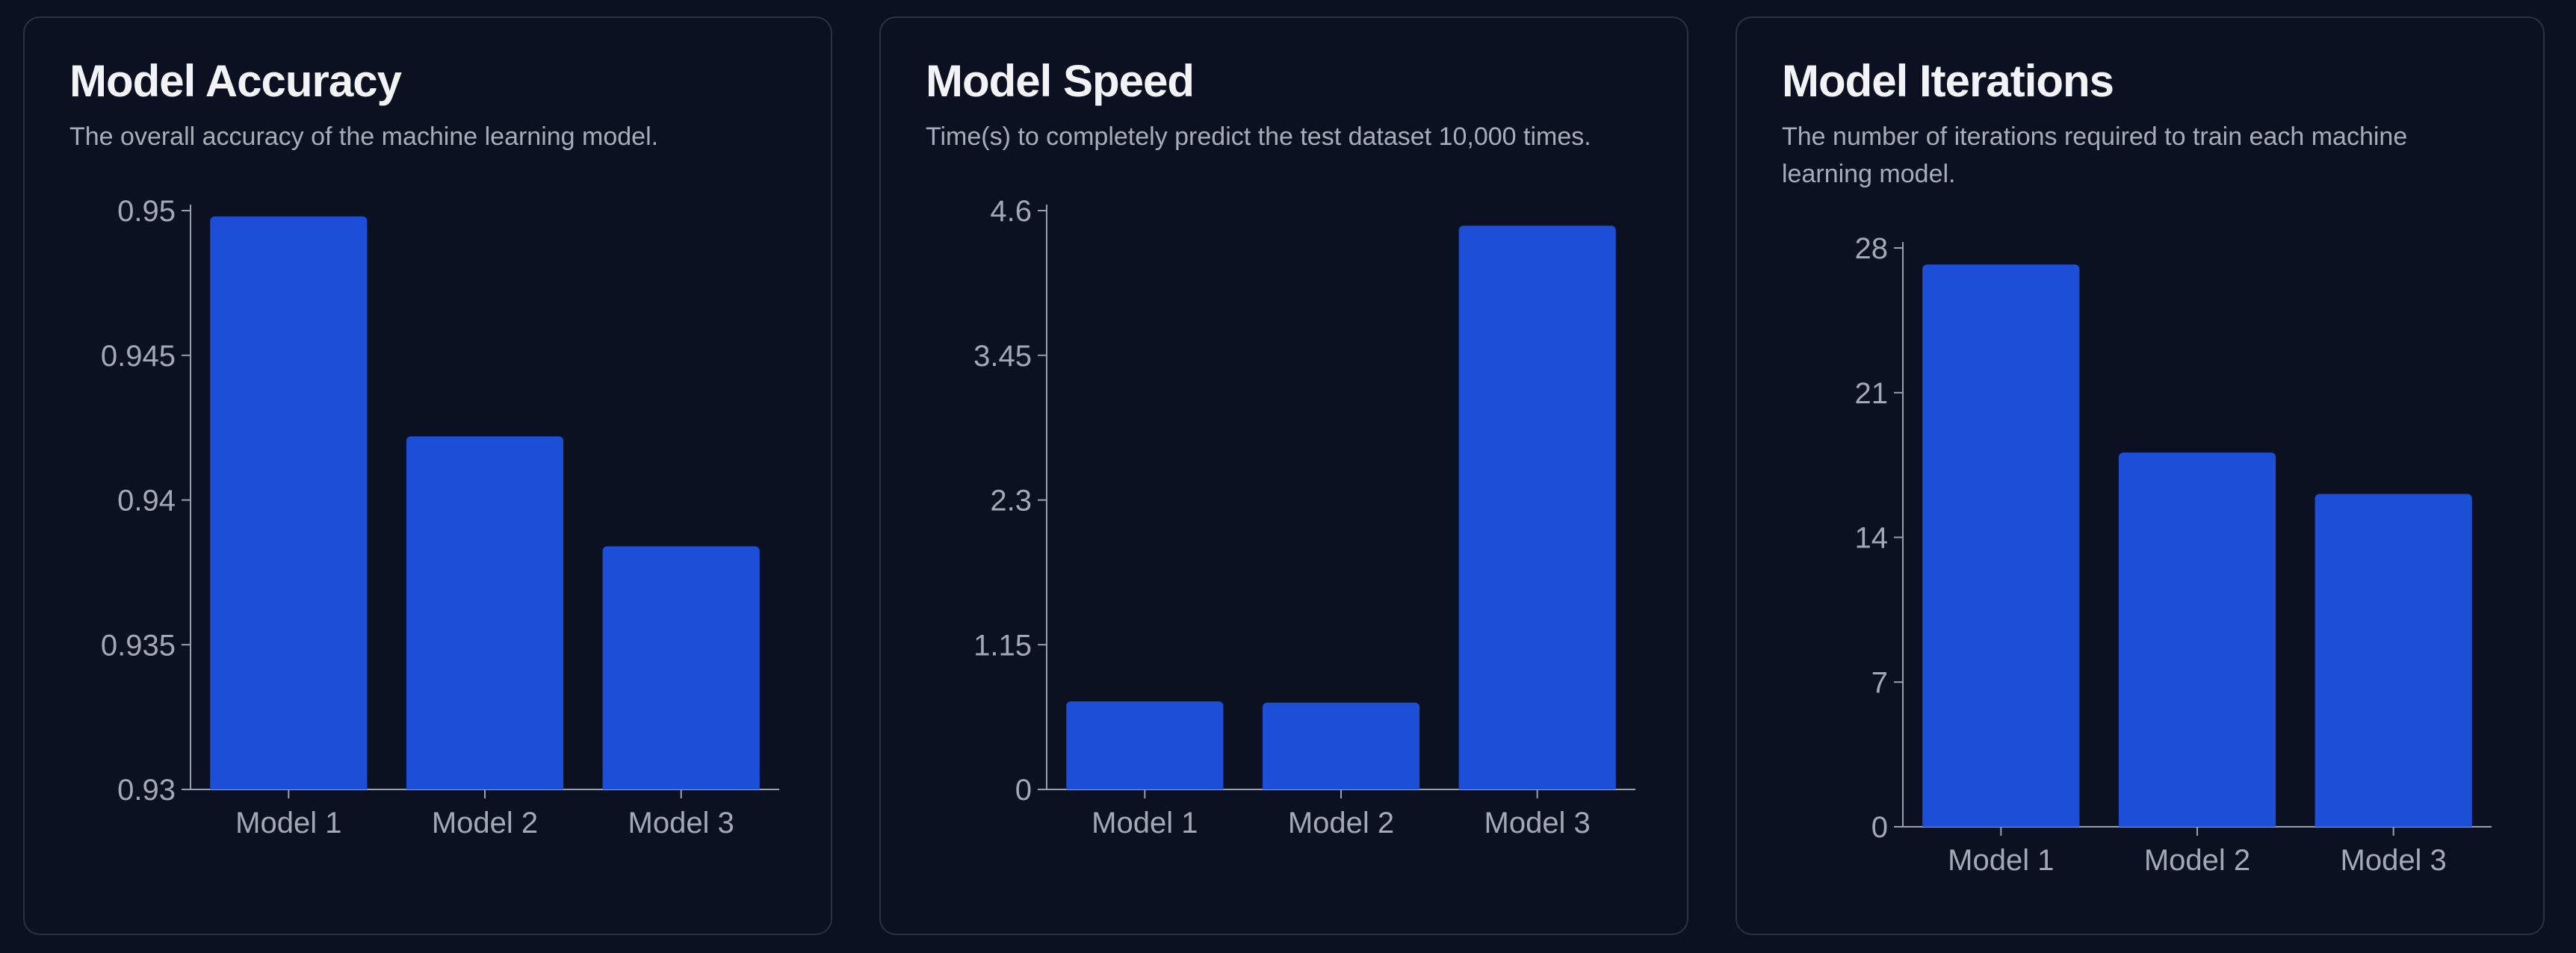 This screenshot has width=2576, height=953. I want to click on card-title: Model Iterations, so click(1948, 81).